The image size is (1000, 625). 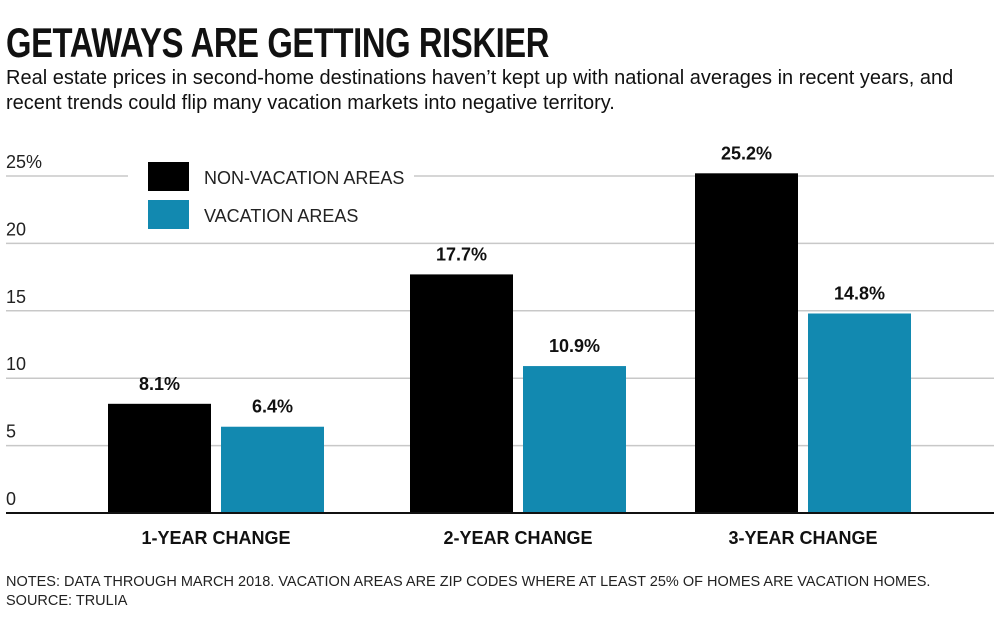 What do you see at coordinates (159, 384) in the screenshot?
I see `value-label-non-vacation-1: 8.1%` at bounding box center [159, 384].